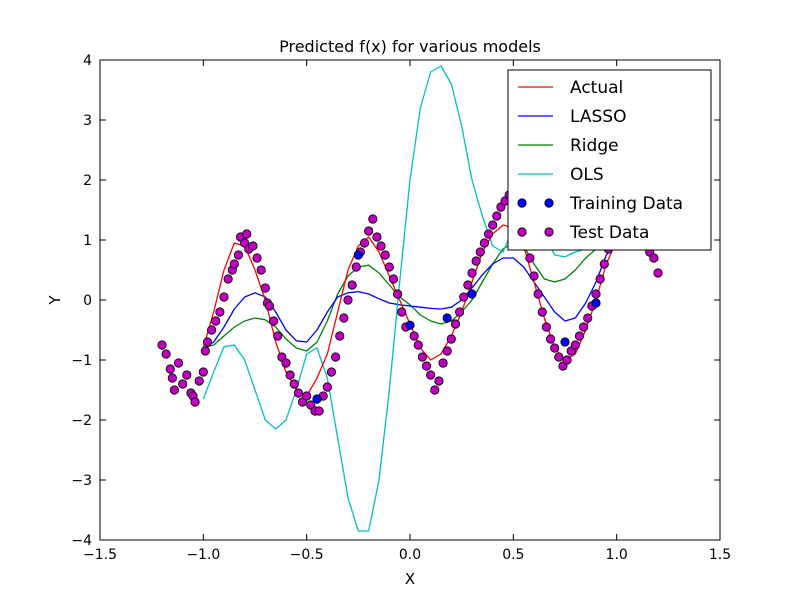  What do you see at coordinates (81, 481) in the screenshot?
I see `y-tick-label: −3` at bounding box center [81, 481].